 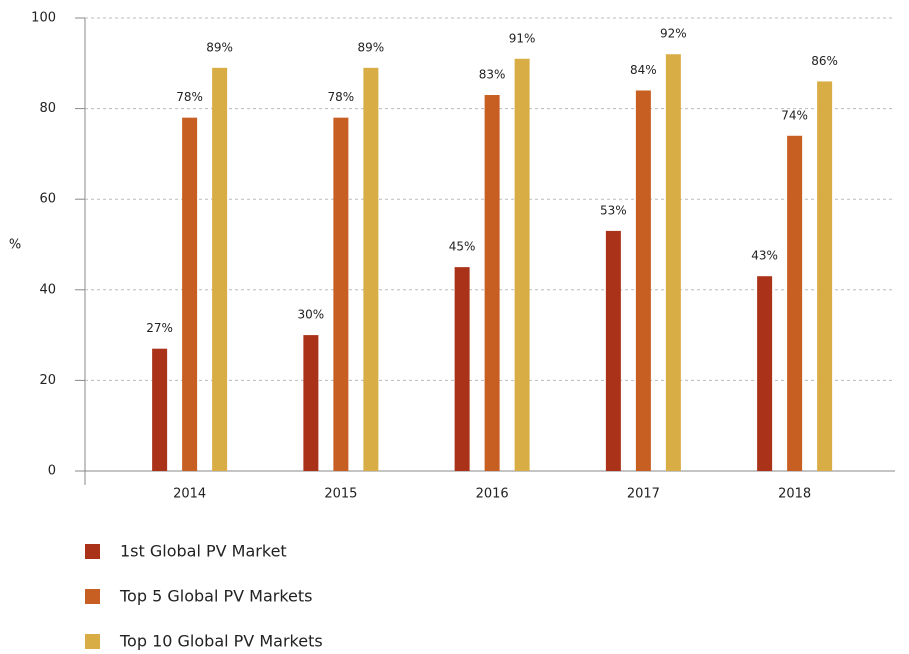 I want to click on data-label: 86%, so click(x=824, y=61).